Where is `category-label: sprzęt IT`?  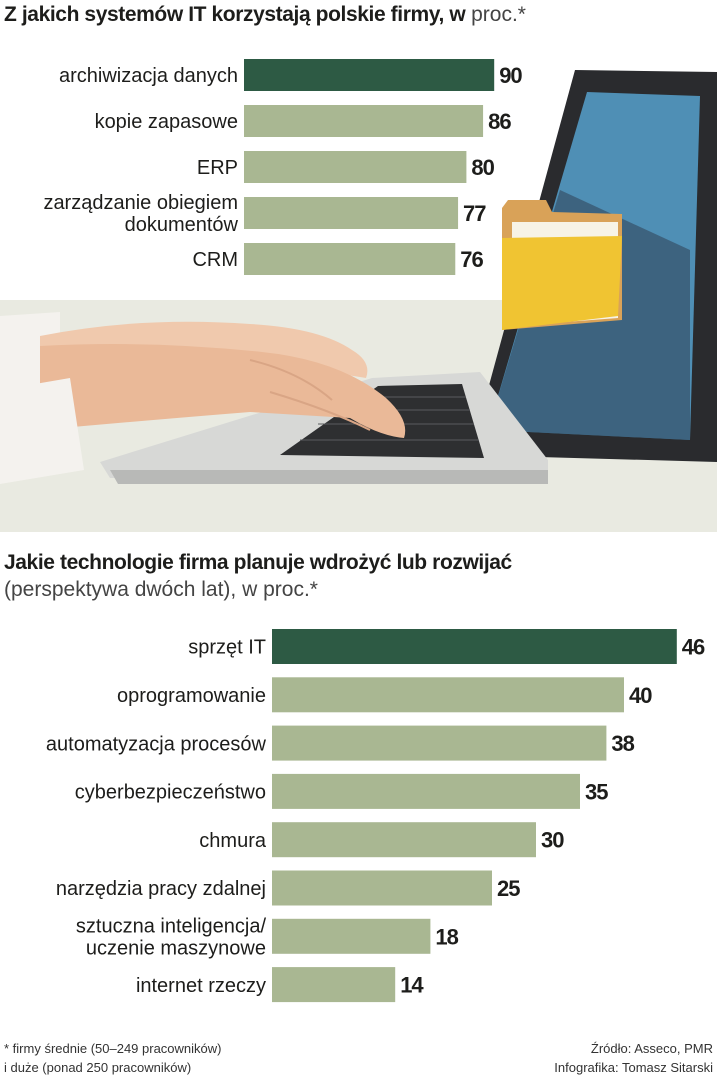
category-label: sprzęt IT is located at coordinates (227, 648).